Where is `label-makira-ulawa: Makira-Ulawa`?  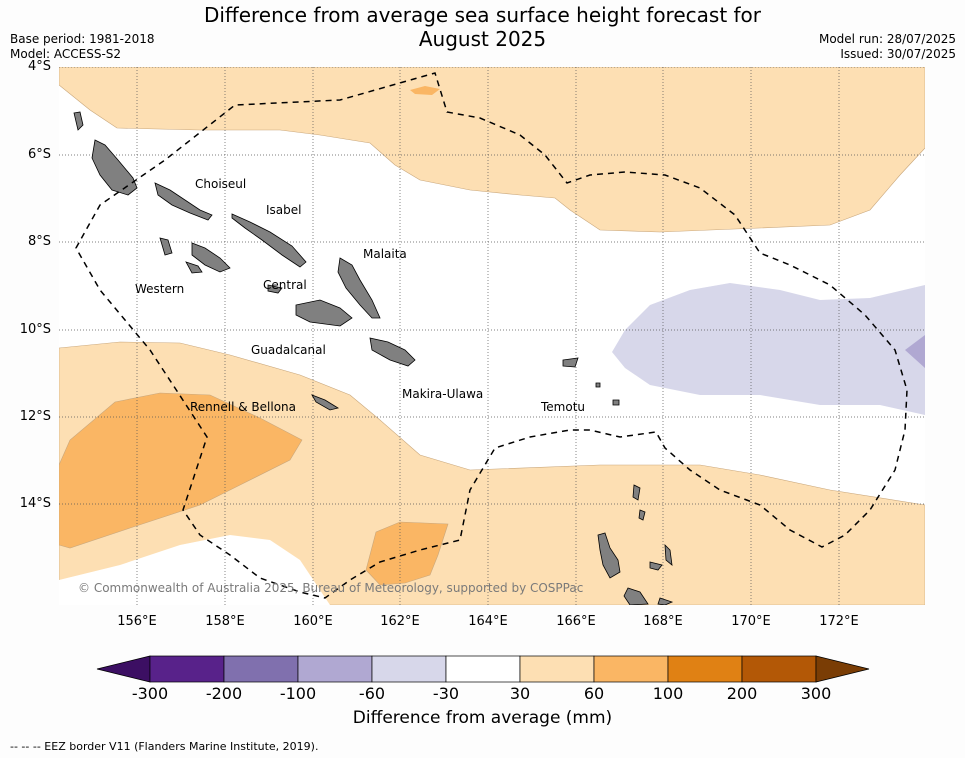 label-makira-ulawa: Makira-Ulawa is located at coordinates (442, 394).